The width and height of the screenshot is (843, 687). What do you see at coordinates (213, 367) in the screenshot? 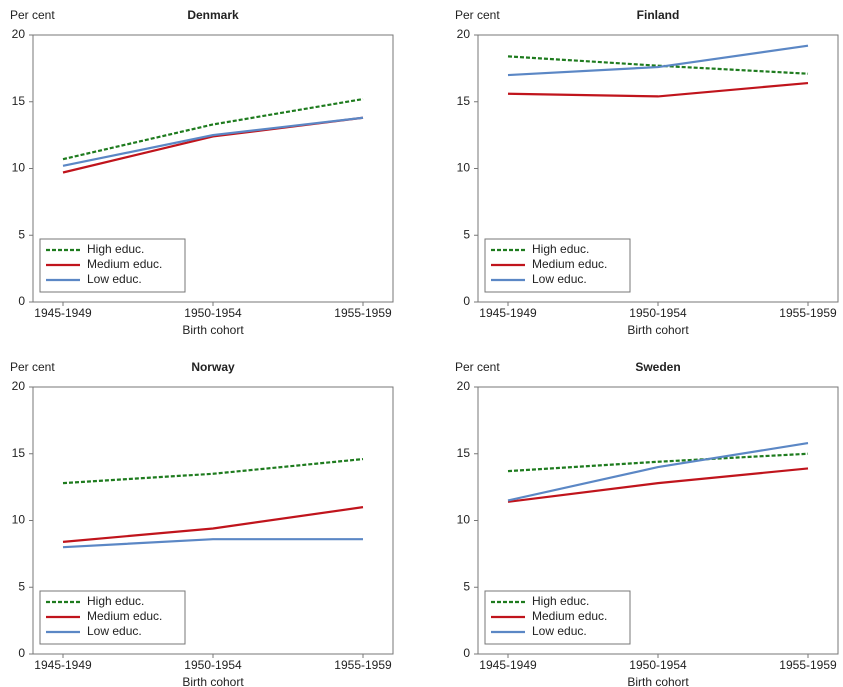
I see `panel-title: Norway` at bounding box center [213, 367].